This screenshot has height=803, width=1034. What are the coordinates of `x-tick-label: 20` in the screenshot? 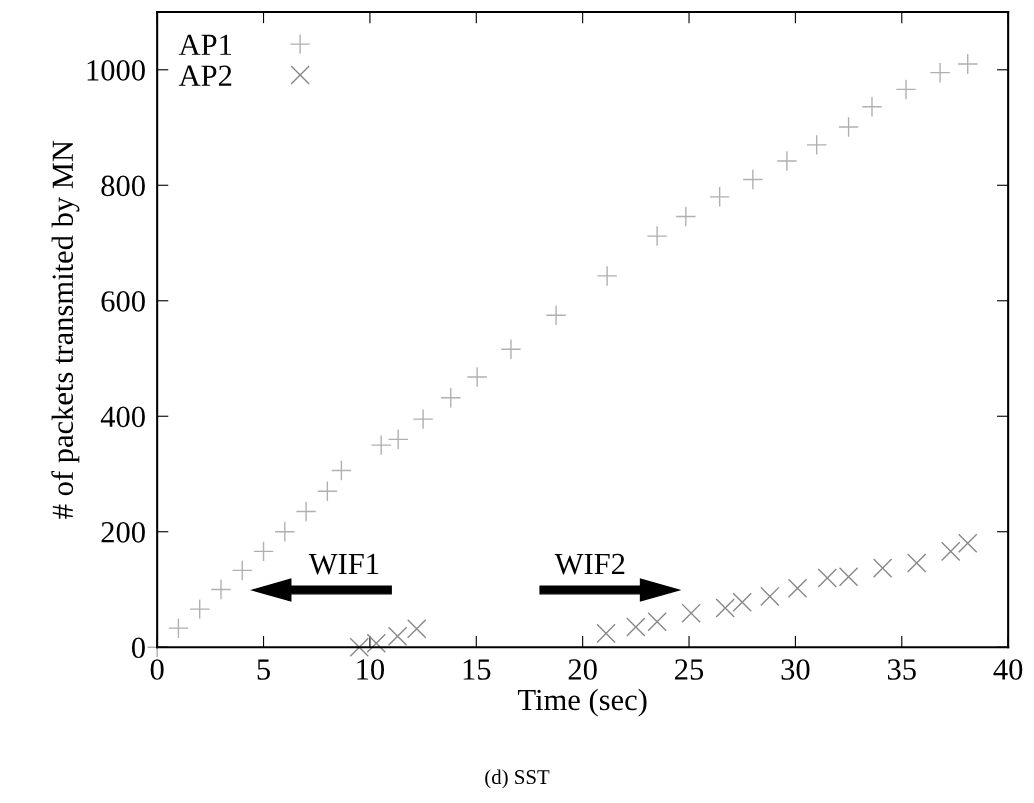 It's located at (582, 669).